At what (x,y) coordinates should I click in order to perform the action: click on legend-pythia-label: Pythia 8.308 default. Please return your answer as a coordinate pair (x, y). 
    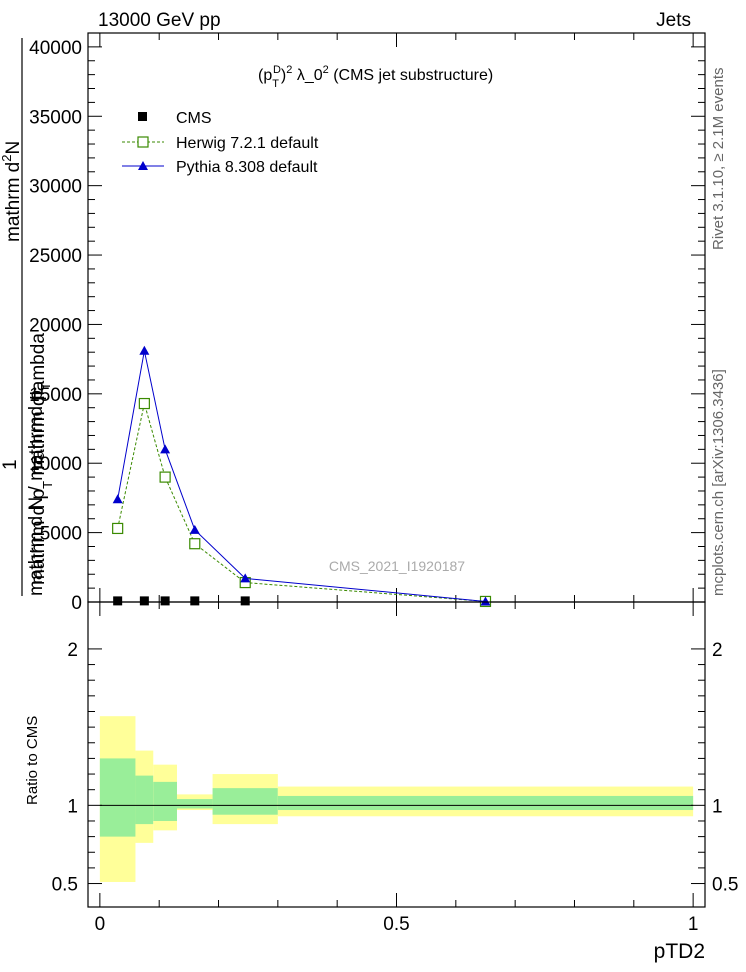
    Looking at the image, I should click on (247, 167).